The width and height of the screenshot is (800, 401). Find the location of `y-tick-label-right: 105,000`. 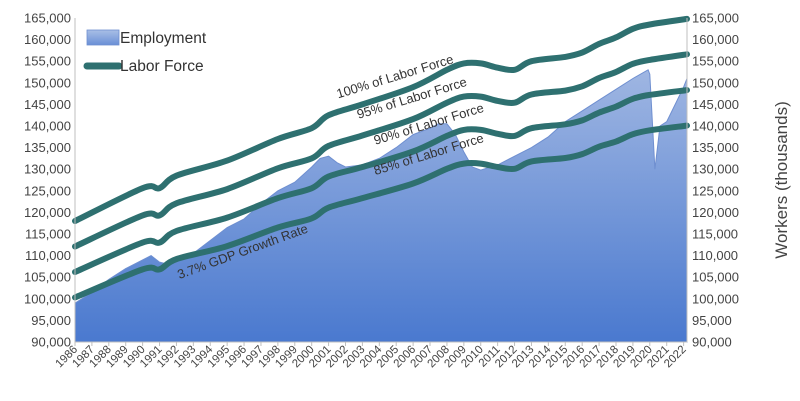

y-tick-label-right: 105,000 is located at coordinates (715, 277).